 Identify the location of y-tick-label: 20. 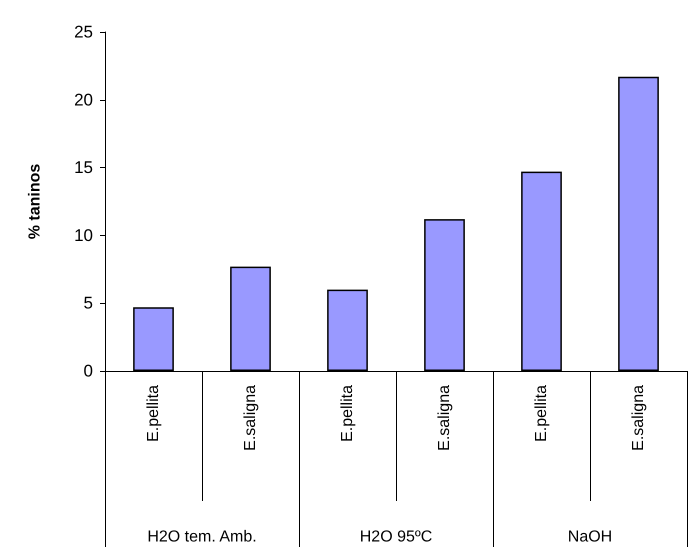
(83, 100).